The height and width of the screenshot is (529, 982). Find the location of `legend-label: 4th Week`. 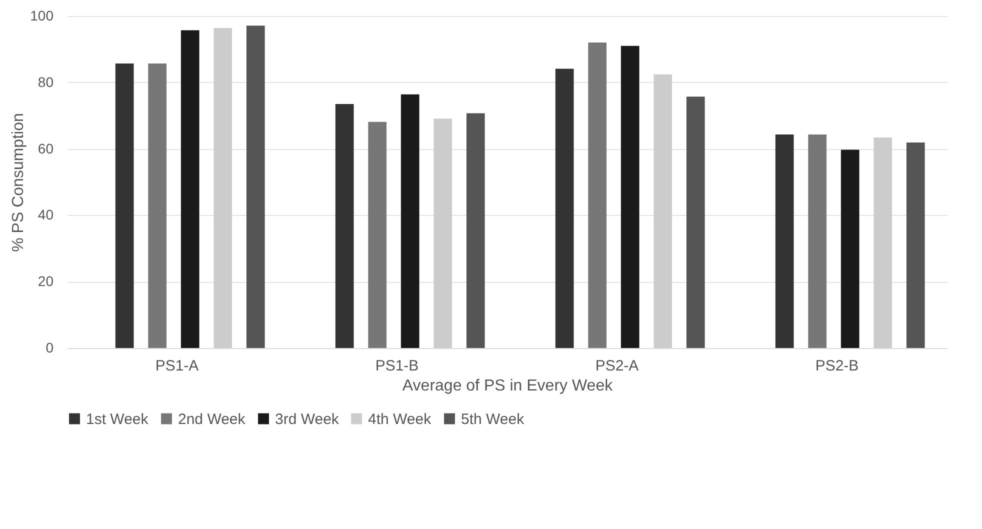

legend-label: 4th Week is located at coordinates (400, 419).